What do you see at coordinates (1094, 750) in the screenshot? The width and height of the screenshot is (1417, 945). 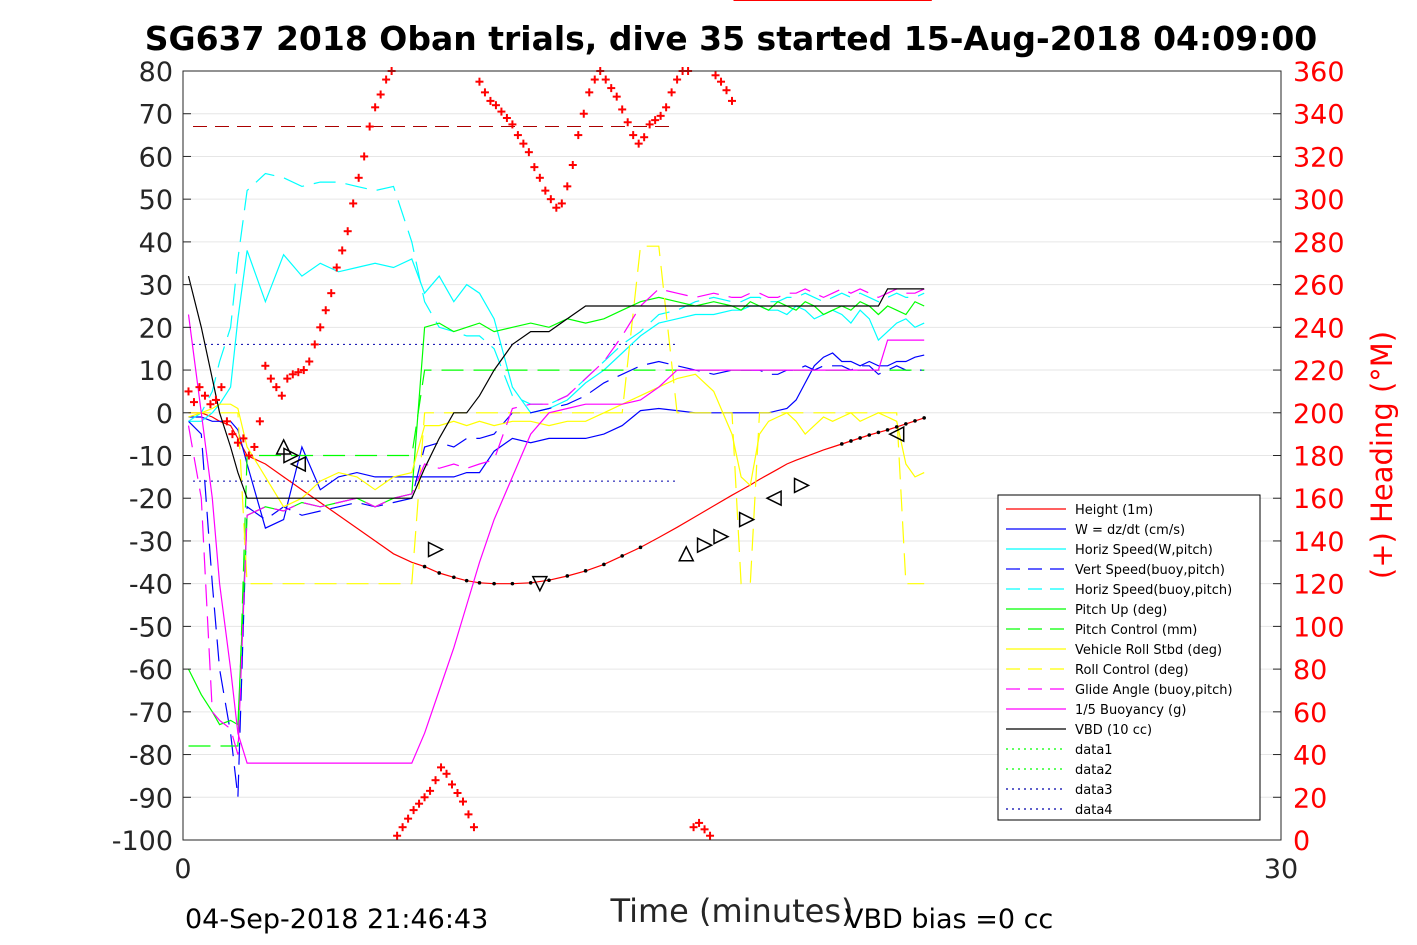 I see `legend-label: data1` at bounding box center [1094, 750].